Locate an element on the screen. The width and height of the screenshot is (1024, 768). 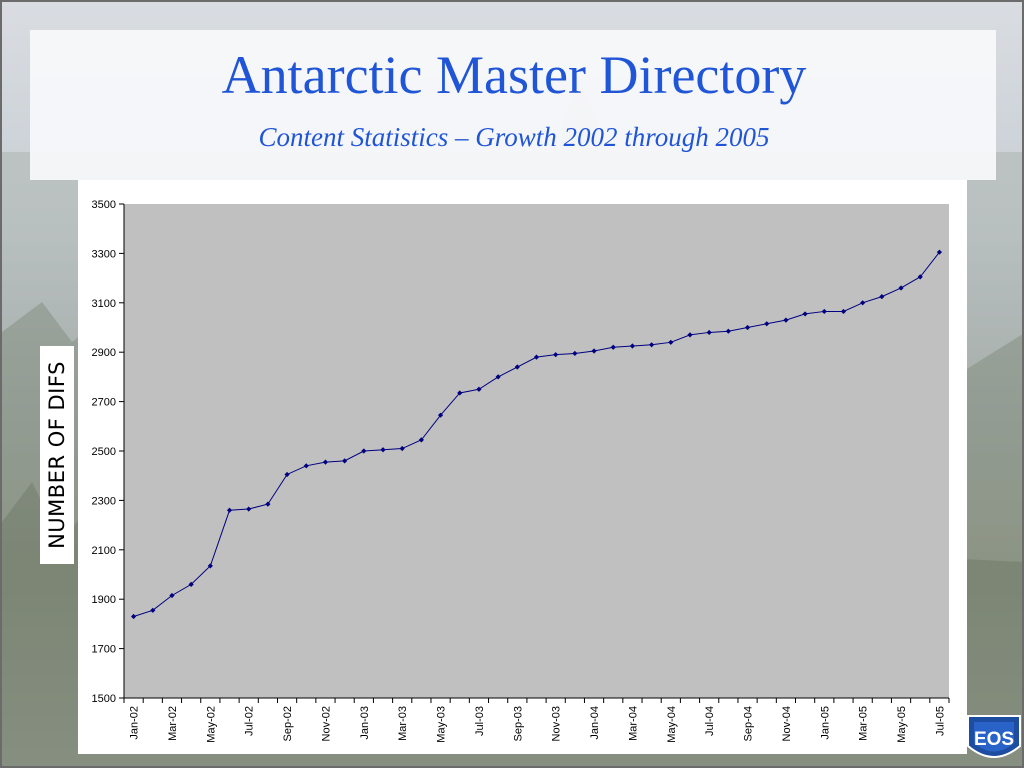
x-tick-label: Jan-02 is located at coordinates (135, 723).